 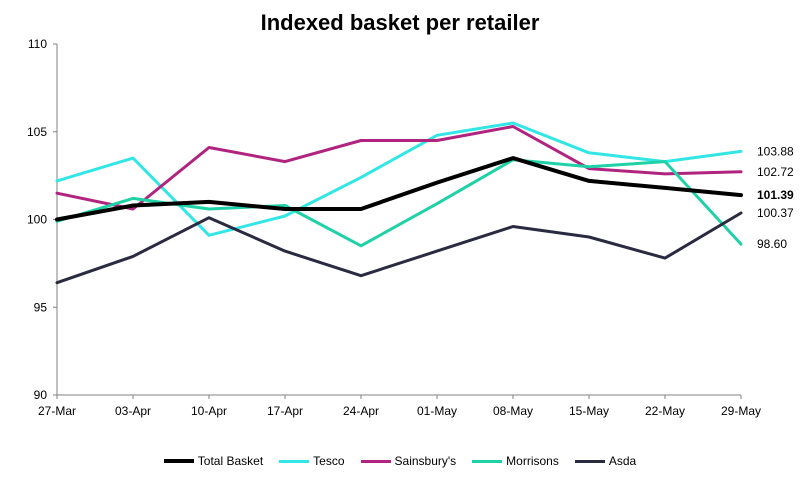 I want to click on x-tick-label: 27-Mar, so click(x=57, y=411).